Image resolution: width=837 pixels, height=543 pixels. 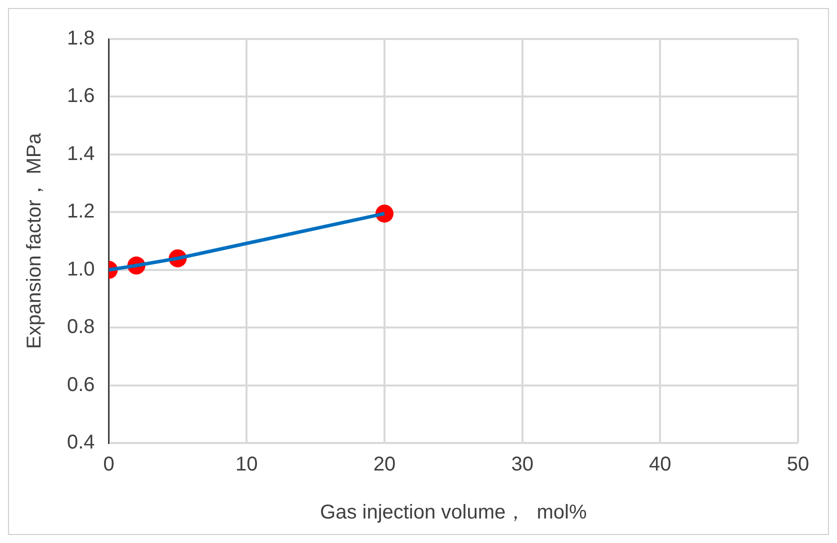 I want to click on x-tick-label: 10, so click(x=247, y=465).